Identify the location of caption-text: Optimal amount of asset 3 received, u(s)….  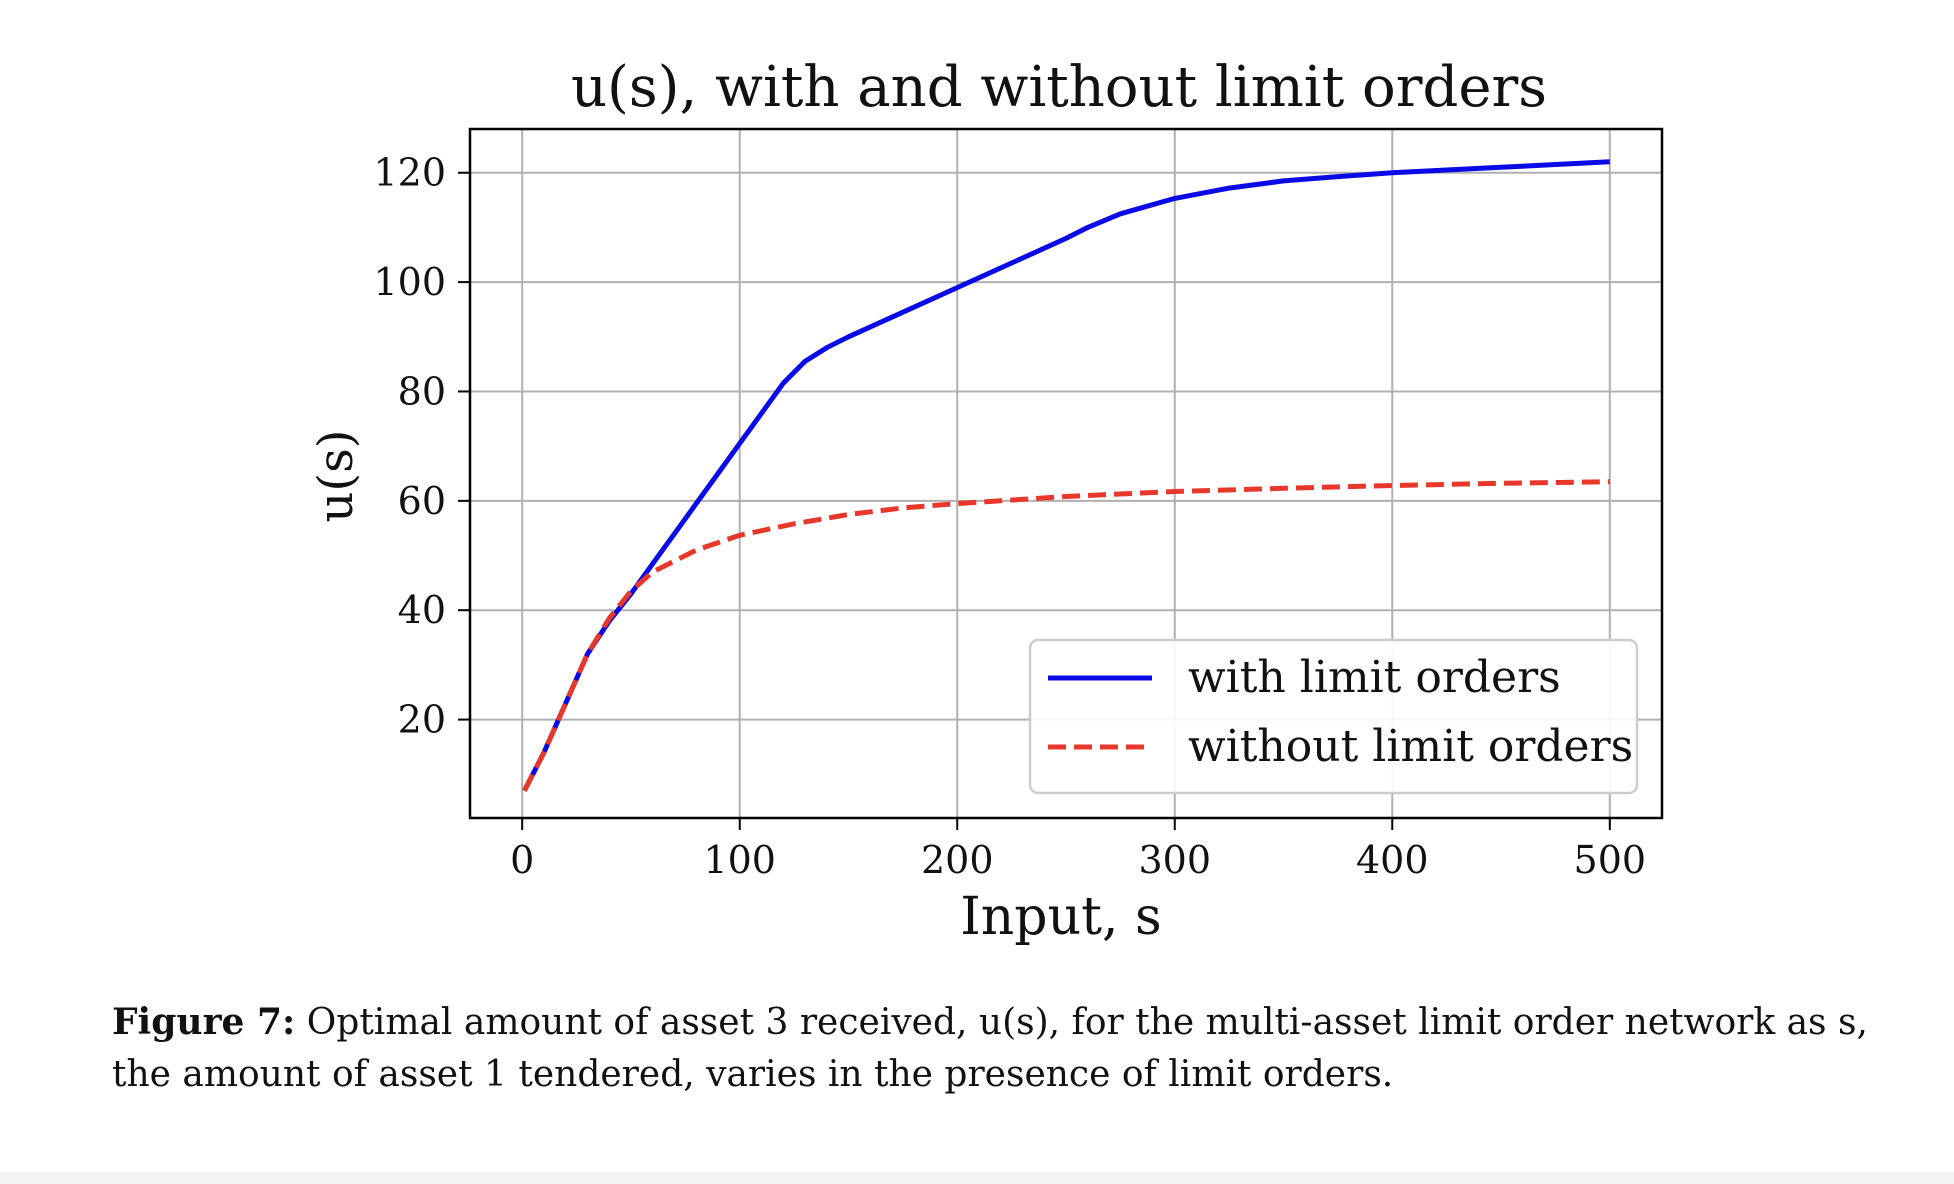
(990, 1048).